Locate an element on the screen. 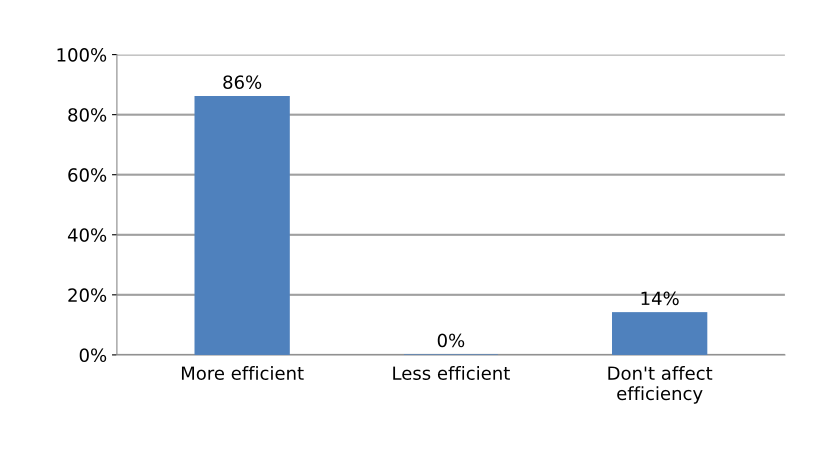 The width and height of the screenshot is (835, 455). x-tick-label: Don't affect efficiency is located at coordinates (660, 385).